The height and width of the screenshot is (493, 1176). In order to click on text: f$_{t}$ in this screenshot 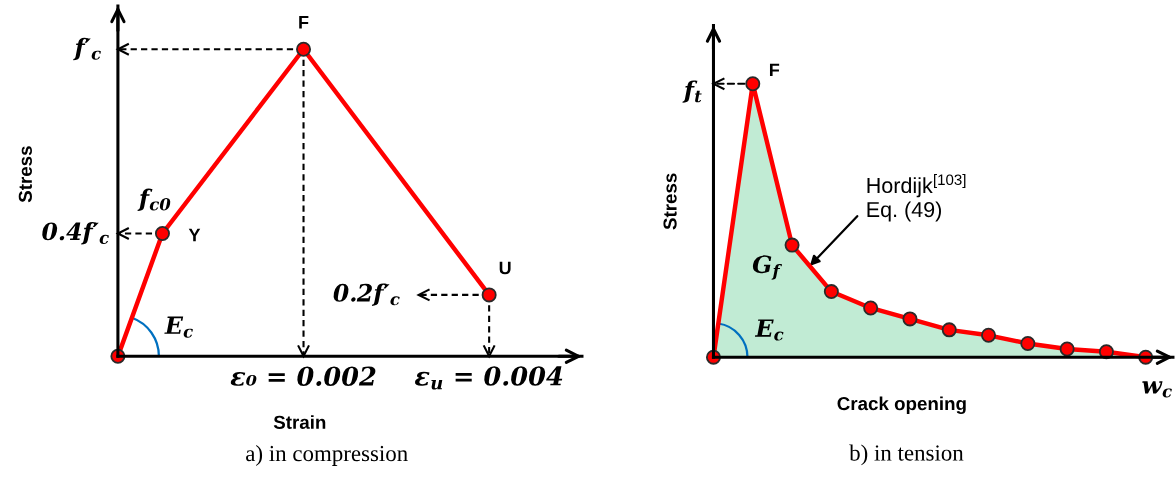, I will do `click(692, 91)`.